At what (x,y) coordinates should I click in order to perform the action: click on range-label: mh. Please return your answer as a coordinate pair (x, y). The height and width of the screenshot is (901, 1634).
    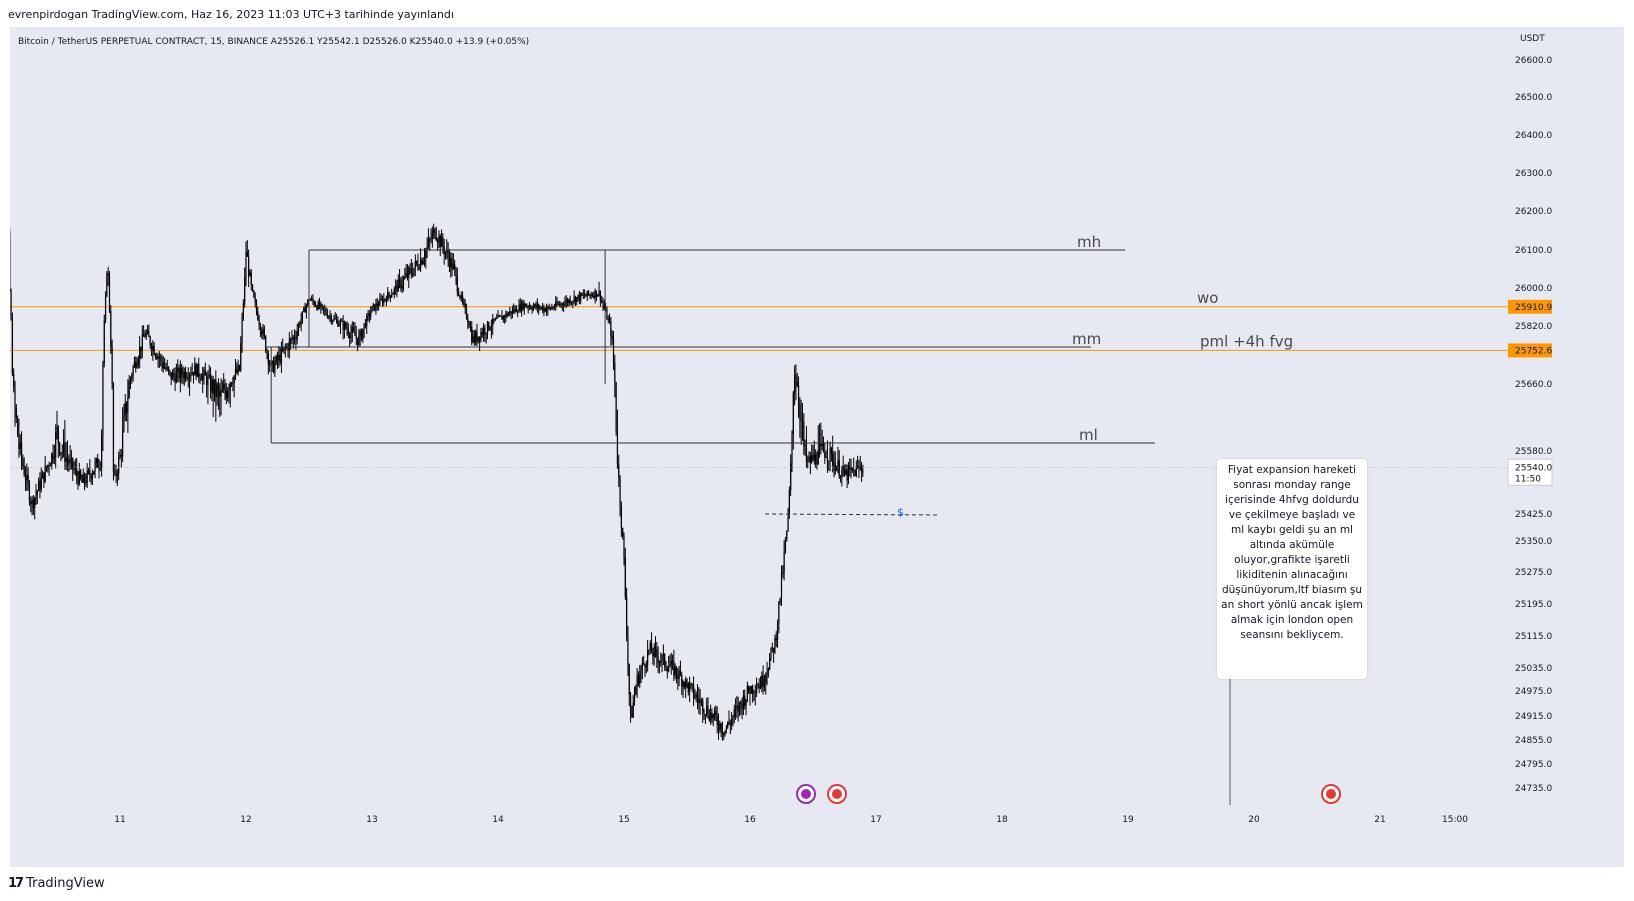
    Looking at the image, I should click on (1089, 242).